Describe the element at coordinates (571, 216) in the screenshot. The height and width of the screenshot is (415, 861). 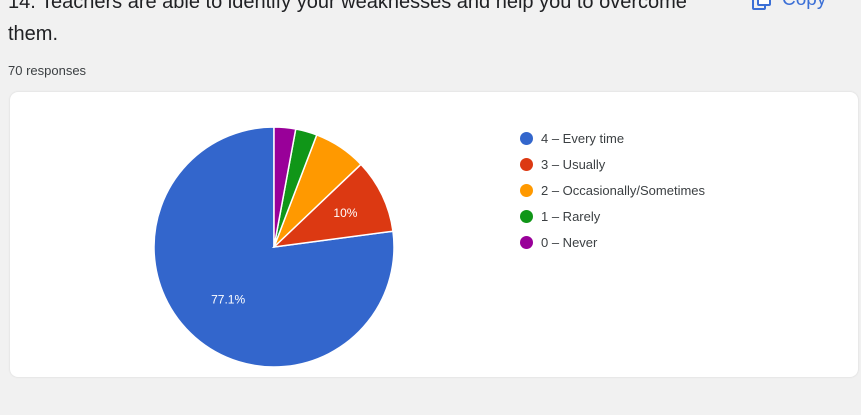
I see `legend-label: 1 – Rarely` at that location.